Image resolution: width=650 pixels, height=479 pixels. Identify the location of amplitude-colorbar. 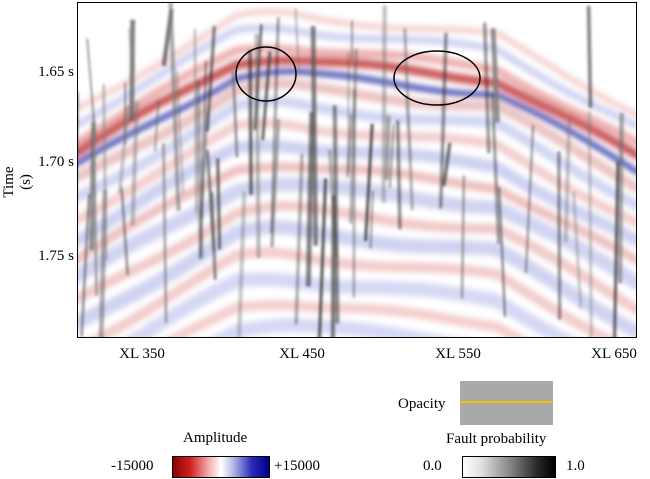
(221, 467).